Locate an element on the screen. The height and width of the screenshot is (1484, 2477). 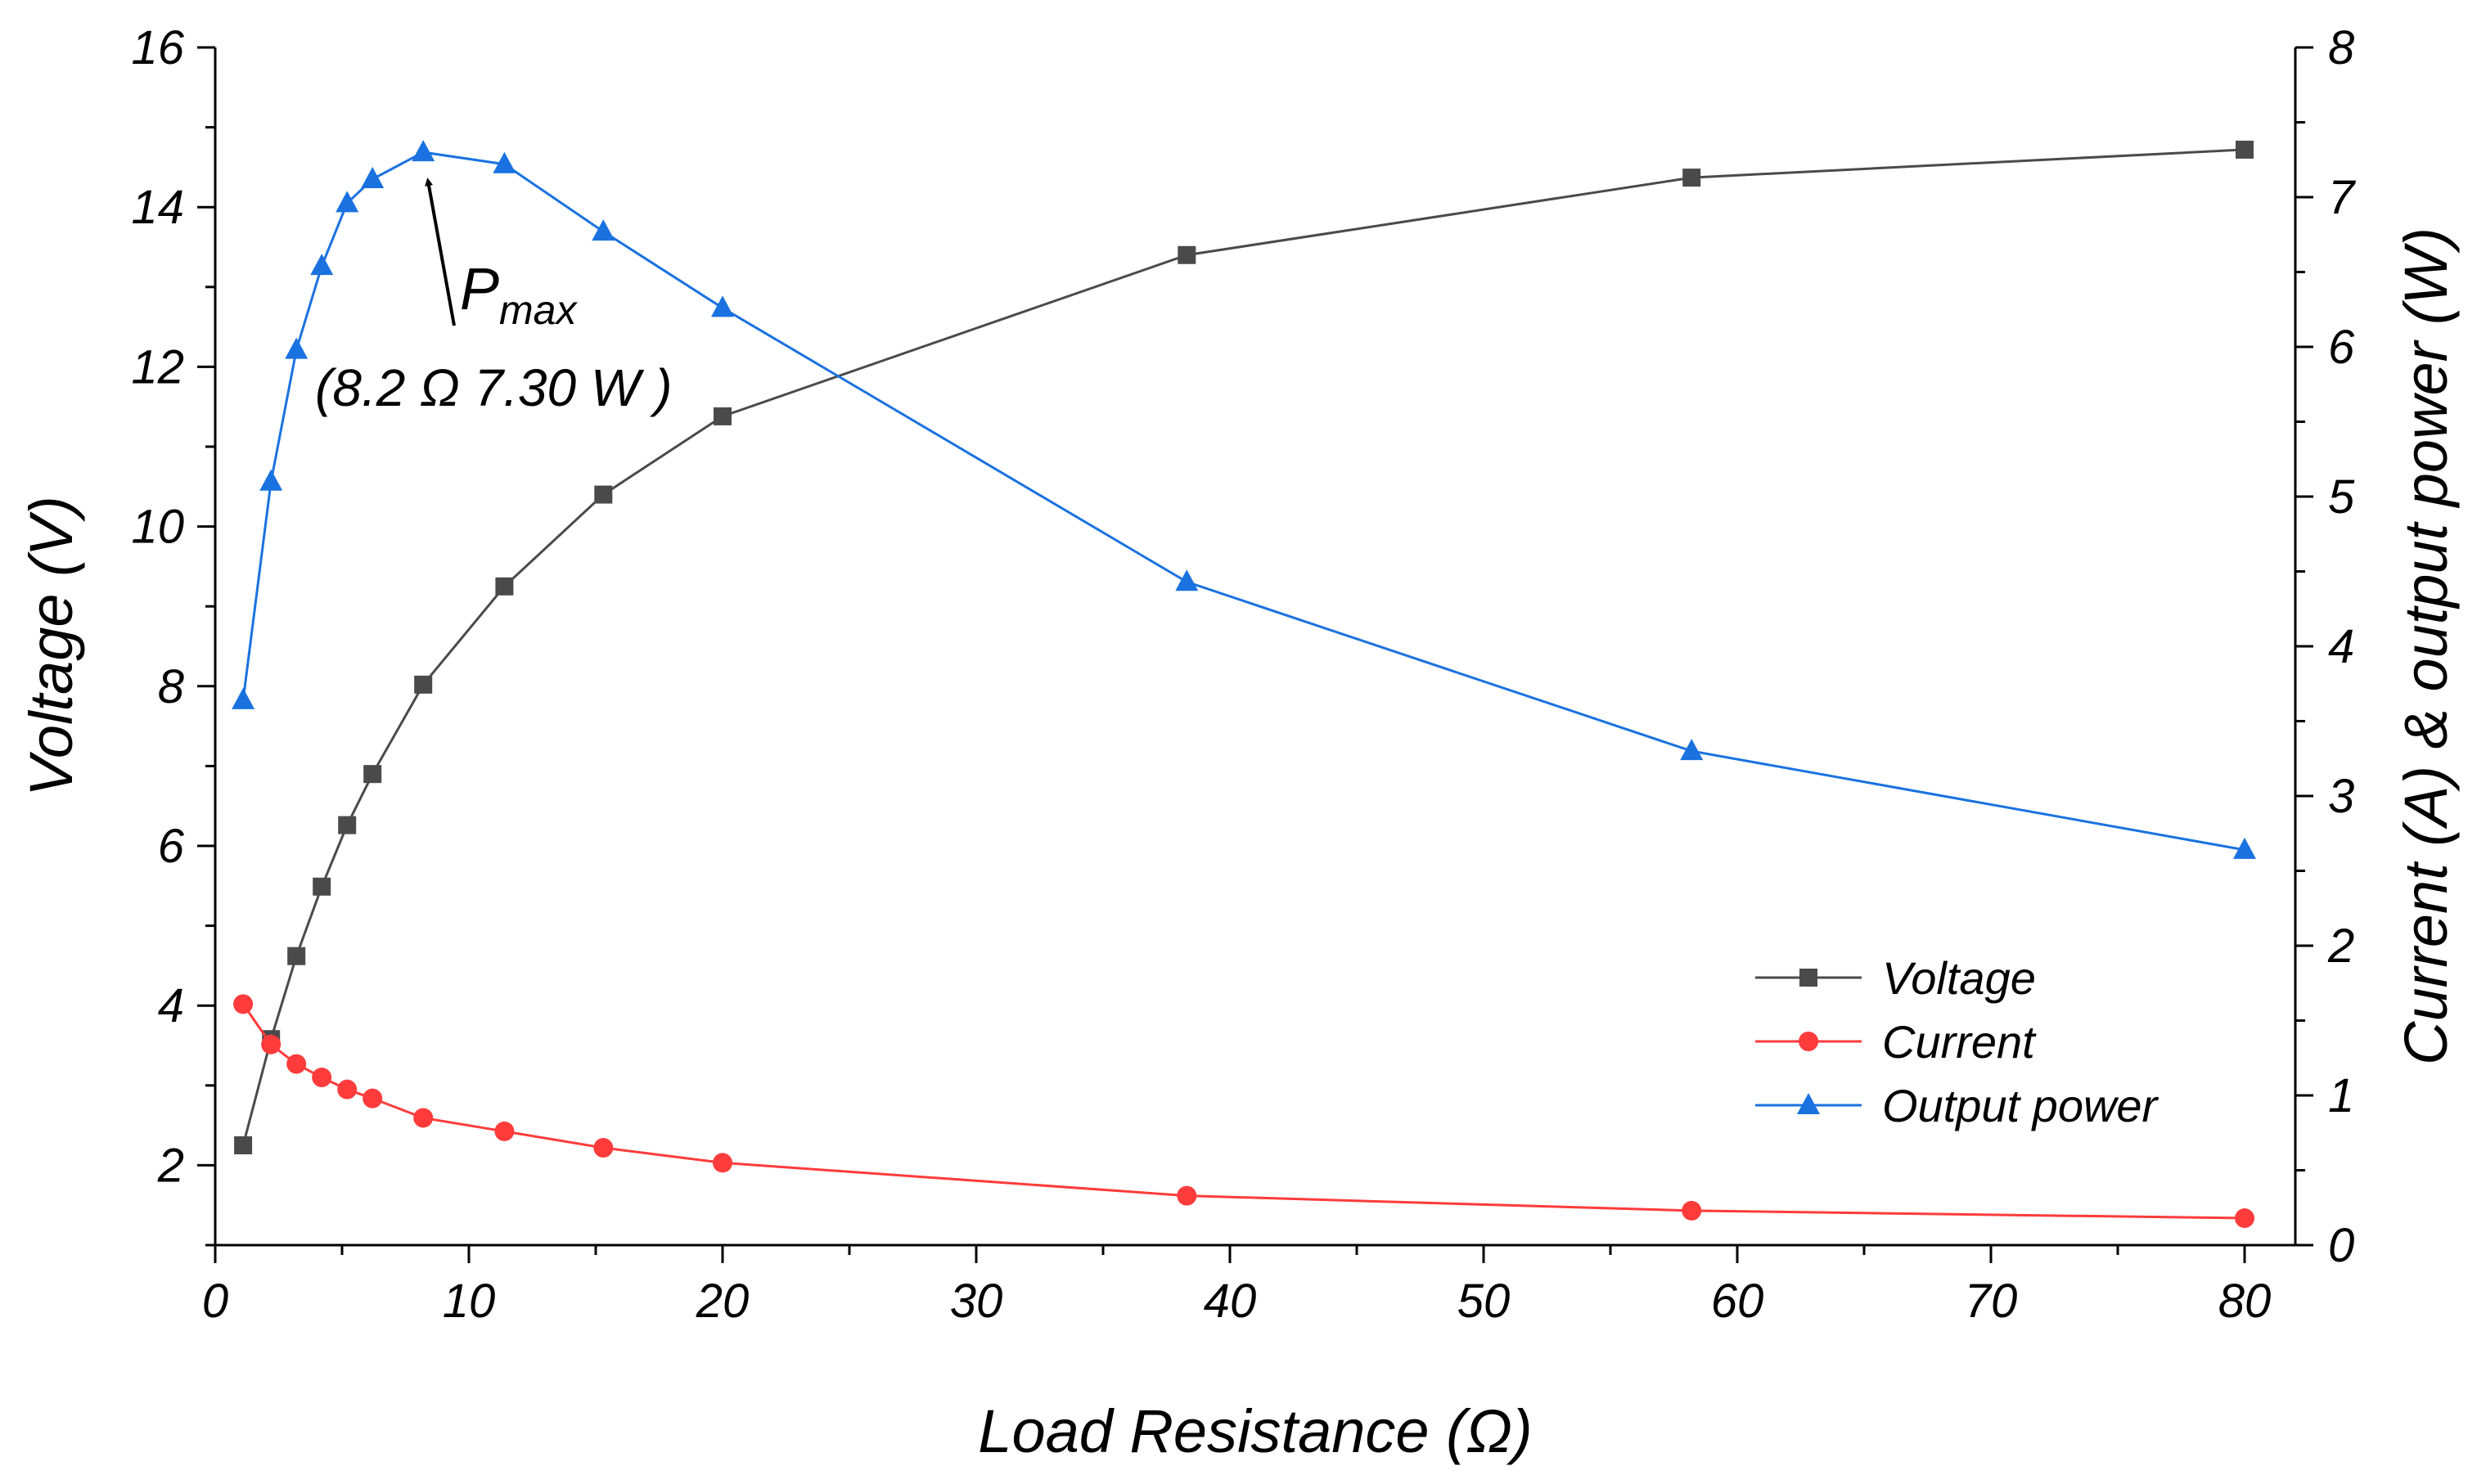
y-tick-label: 2 is located at coordinates (171, 1165).